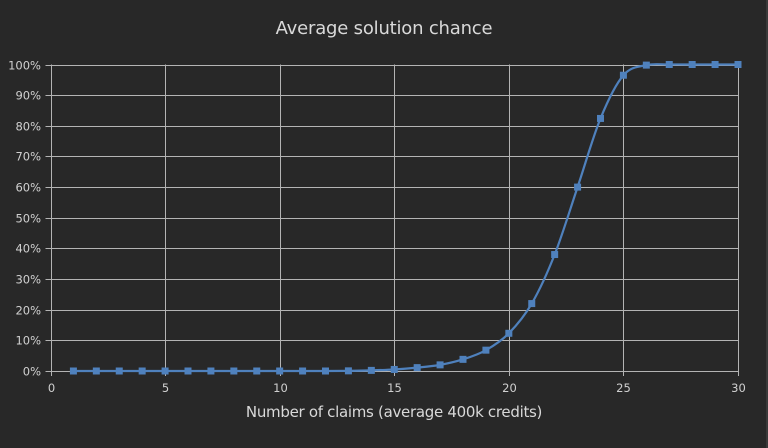 The image size is (768, 448). Describe the element at coordinates (165, 388) in the screenshot. I see `x-tick-label: 5` at that location.